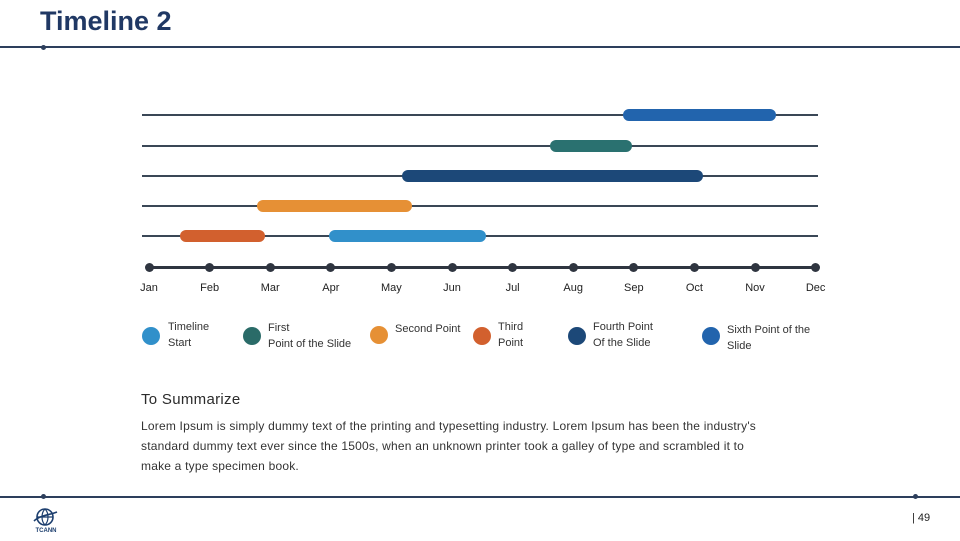  What do you see at coordinates (755, 288) in the screenshot?
I see `month-label: Nov` at bounding box center [755, 288].